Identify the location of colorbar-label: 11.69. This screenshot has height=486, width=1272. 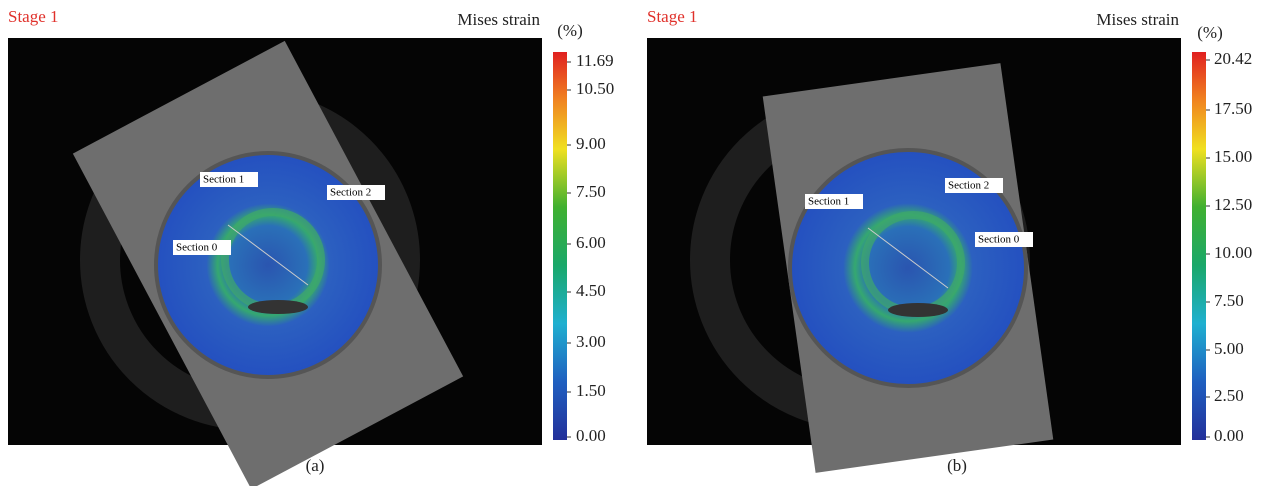
(595, 60).